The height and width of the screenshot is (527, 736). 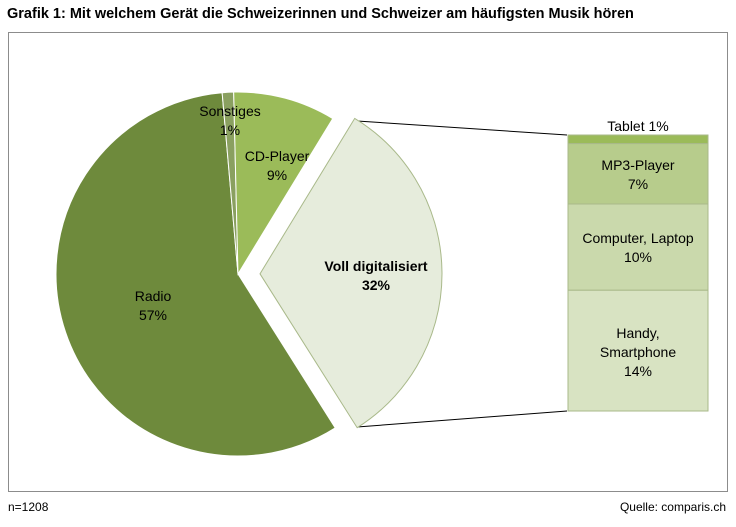 I want to click on label-sonstiges-name: Sonstiges, so click(x=229, y=111).